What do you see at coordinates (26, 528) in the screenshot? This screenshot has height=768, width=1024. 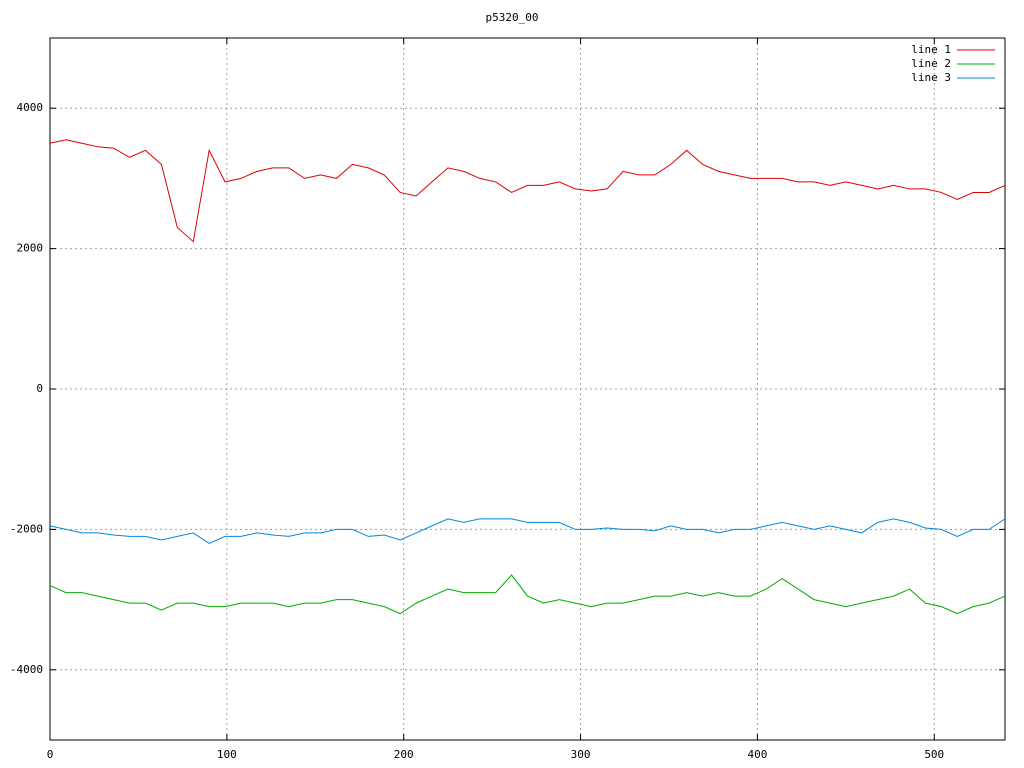 I see `y-tick-label: -2000` at bounding box center [26, 528].